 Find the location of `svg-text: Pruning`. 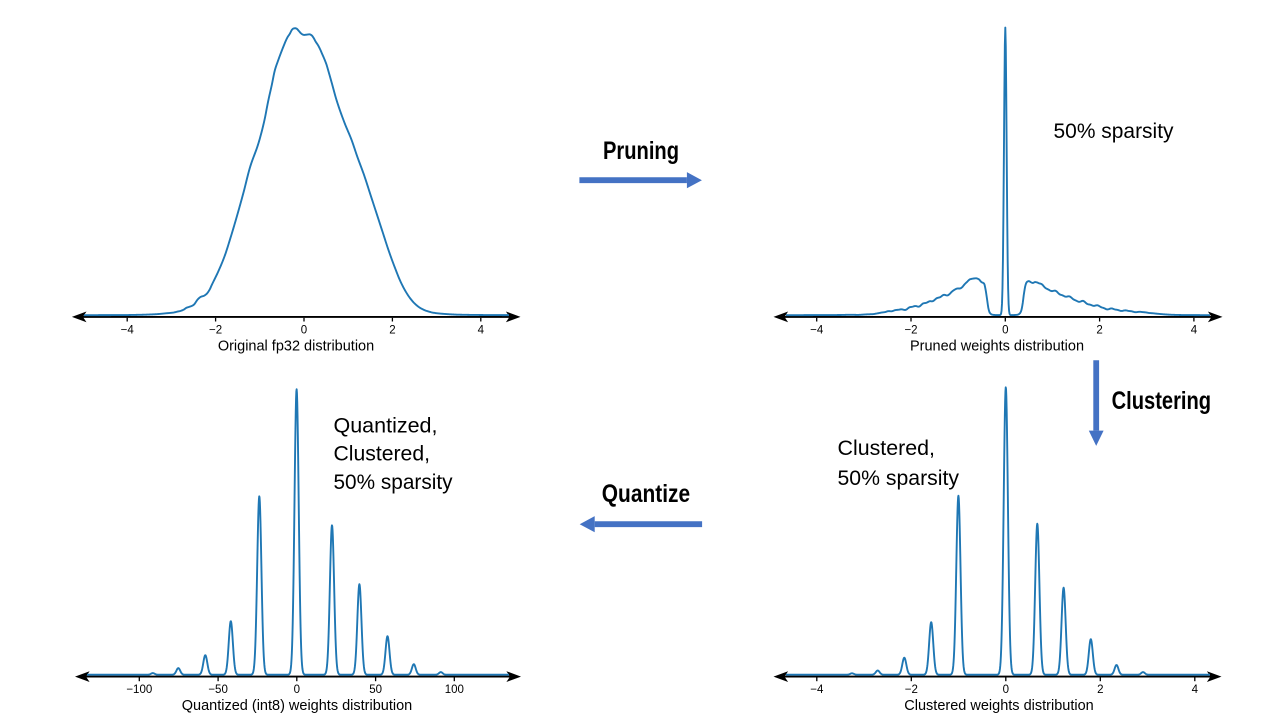

svg-text: Pruning is located at coordinates (641, 151).